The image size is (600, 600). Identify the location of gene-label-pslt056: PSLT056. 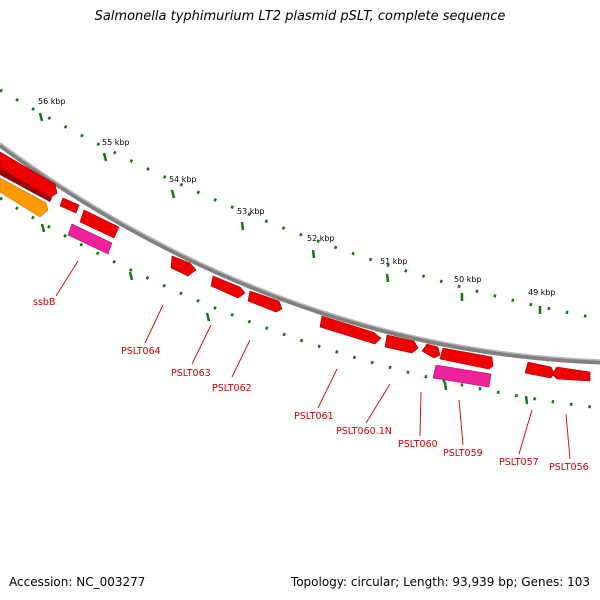
(569, 467).